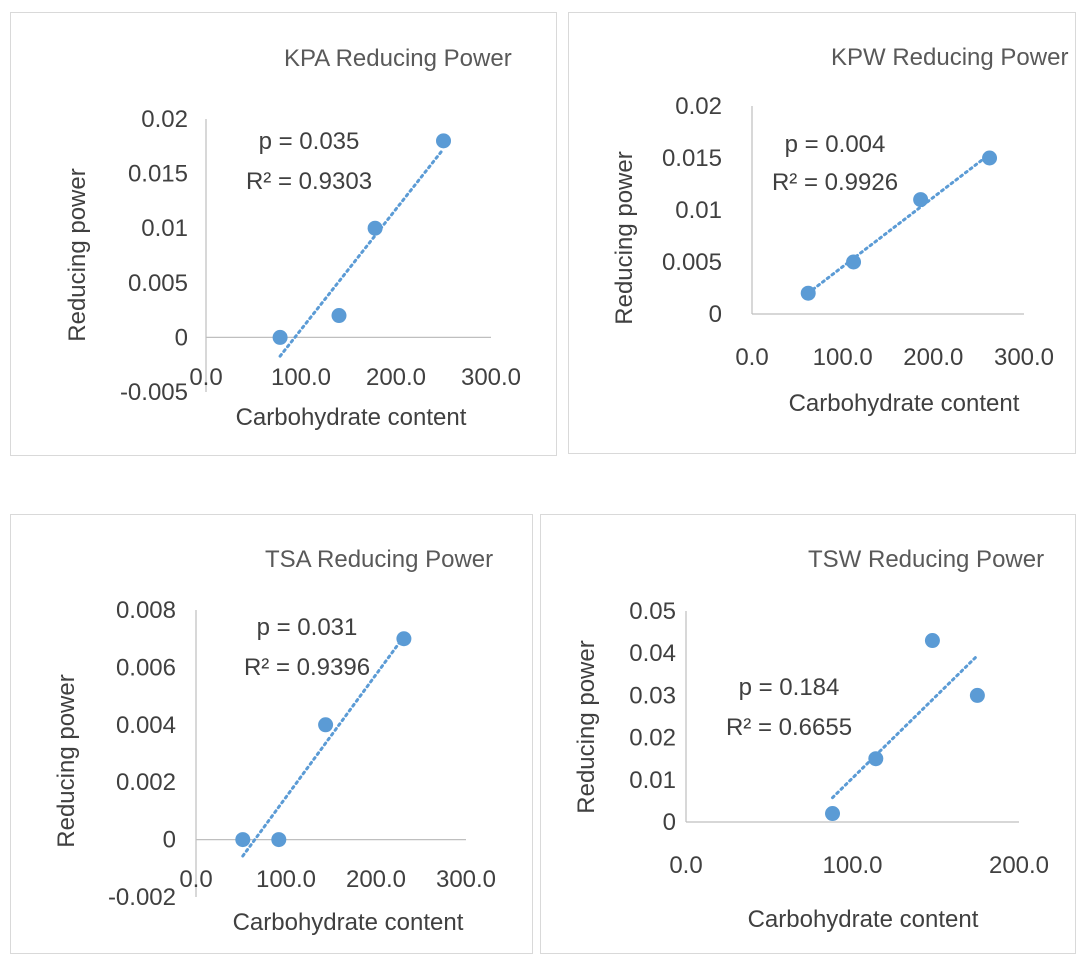  What do you see at coordinates (309, 141) in the screenshot?
I see `p-value-label: p = 0.035` at bounding box center [309, 141].